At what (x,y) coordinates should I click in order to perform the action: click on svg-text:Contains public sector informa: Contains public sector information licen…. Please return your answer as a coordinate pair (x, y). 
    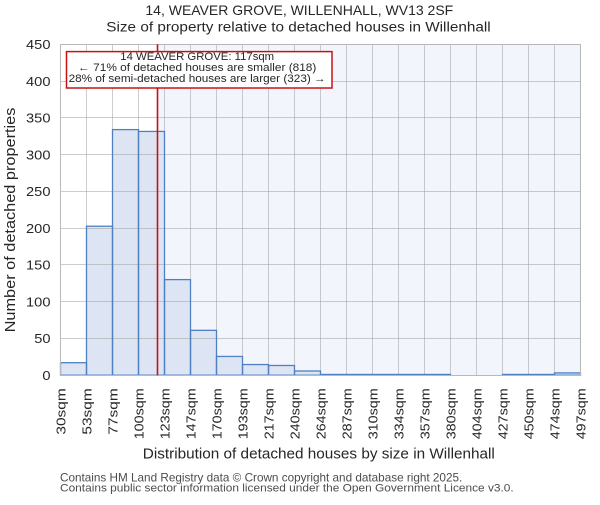
    Looking at the image, I should click on (287, 488).